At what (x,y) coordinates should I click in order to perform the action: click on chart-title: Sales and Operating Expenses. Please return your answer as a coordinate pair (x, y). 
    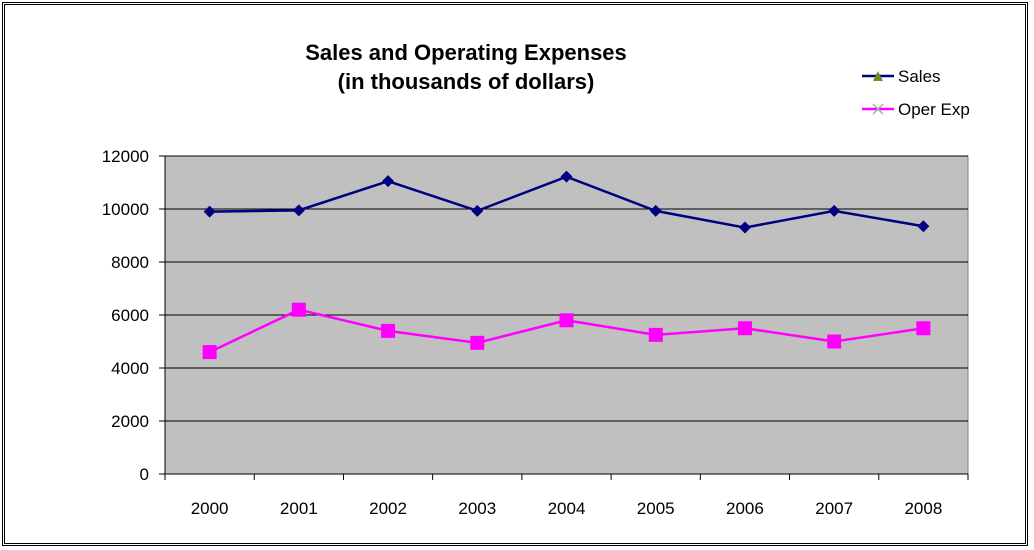
    Looking at the image, I should click on (466, 52).